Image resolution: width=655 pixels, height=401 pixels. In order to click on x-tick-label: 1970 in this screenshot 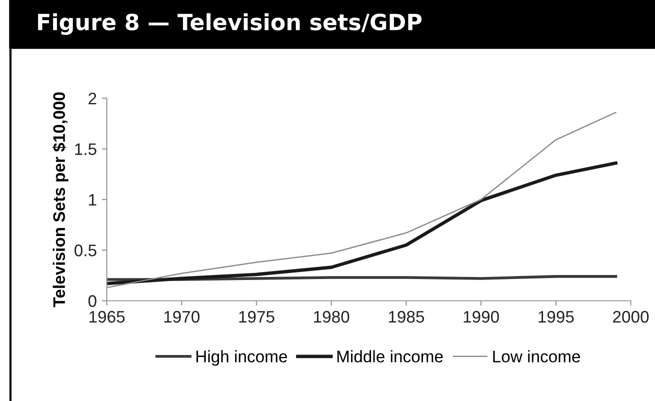, I will do `click(182, 316)`.